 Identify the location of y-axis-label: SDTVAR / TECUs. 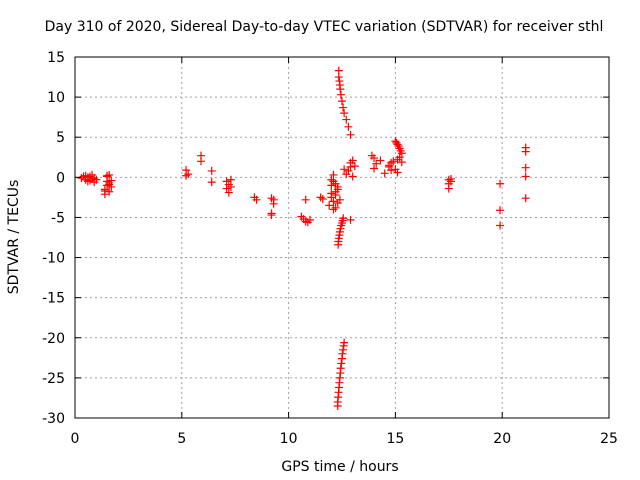
(14, 237).